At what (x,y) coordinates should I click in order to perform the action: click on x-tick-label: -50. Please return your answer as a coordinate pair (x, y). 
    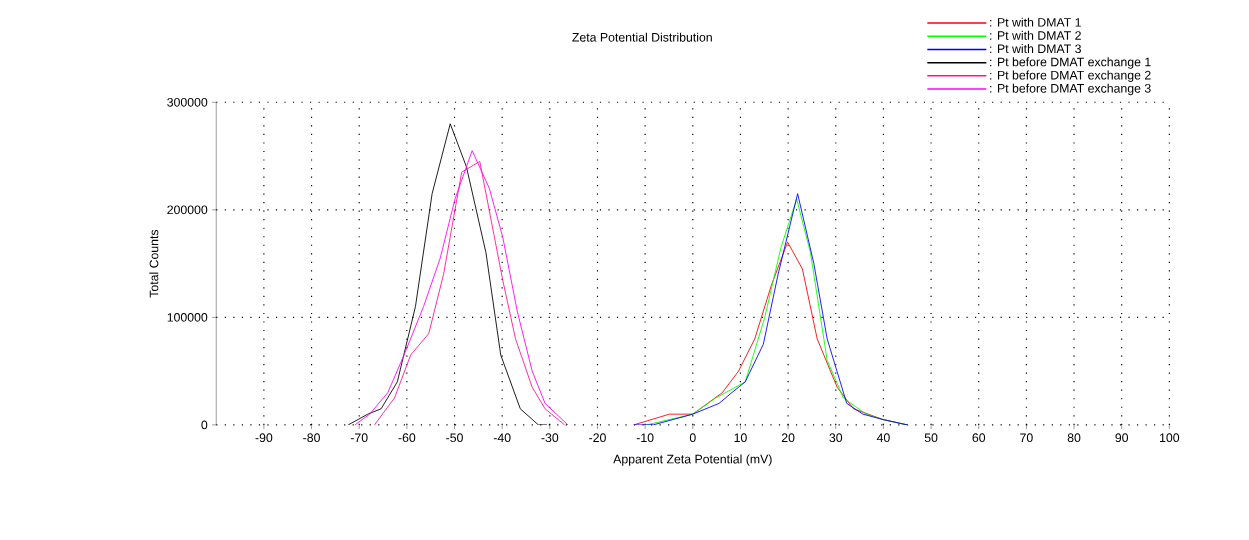
    Looking at the image, I should click on (454, 438).